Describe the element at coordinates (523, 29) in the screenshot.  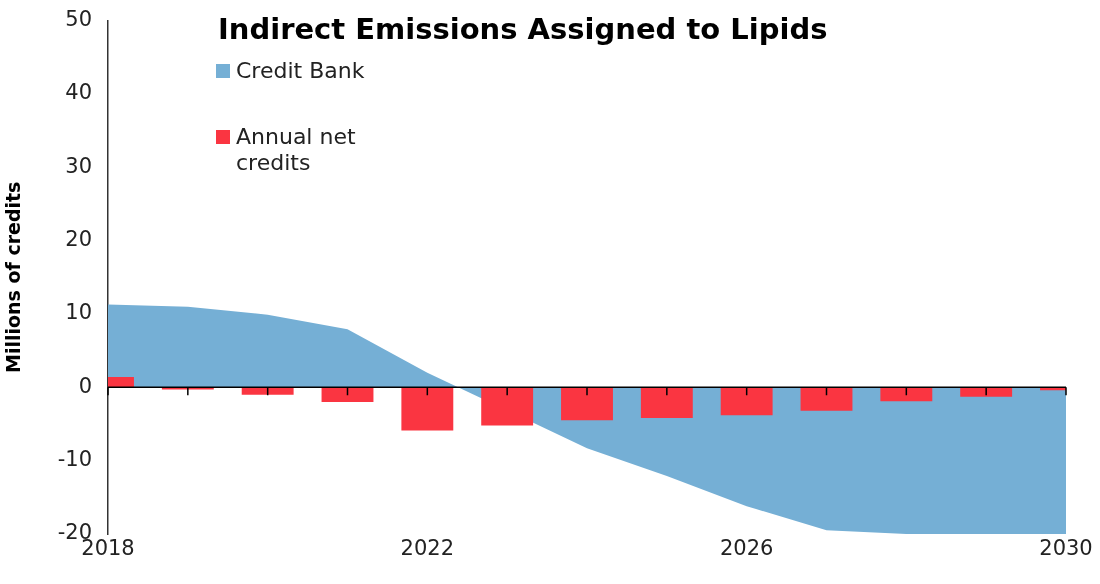
I see `chart-title: Indirect Emissions Assigned to Lipids` at that location.